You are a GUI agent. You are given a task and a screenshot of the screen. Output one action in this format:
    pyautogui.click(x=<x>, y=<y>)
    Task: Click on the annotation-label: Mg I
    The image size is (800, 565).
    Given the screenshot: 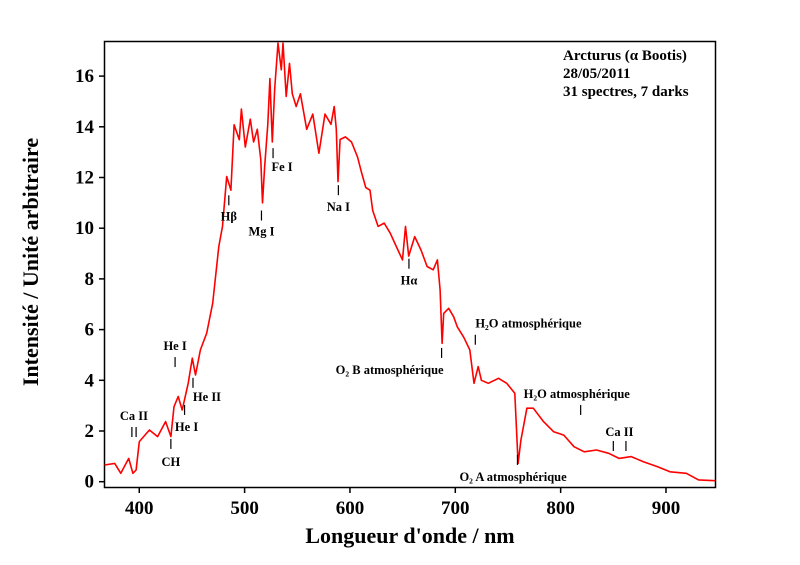 What is the action you would take?
    pyautogui.click(x=261, y=232)
    